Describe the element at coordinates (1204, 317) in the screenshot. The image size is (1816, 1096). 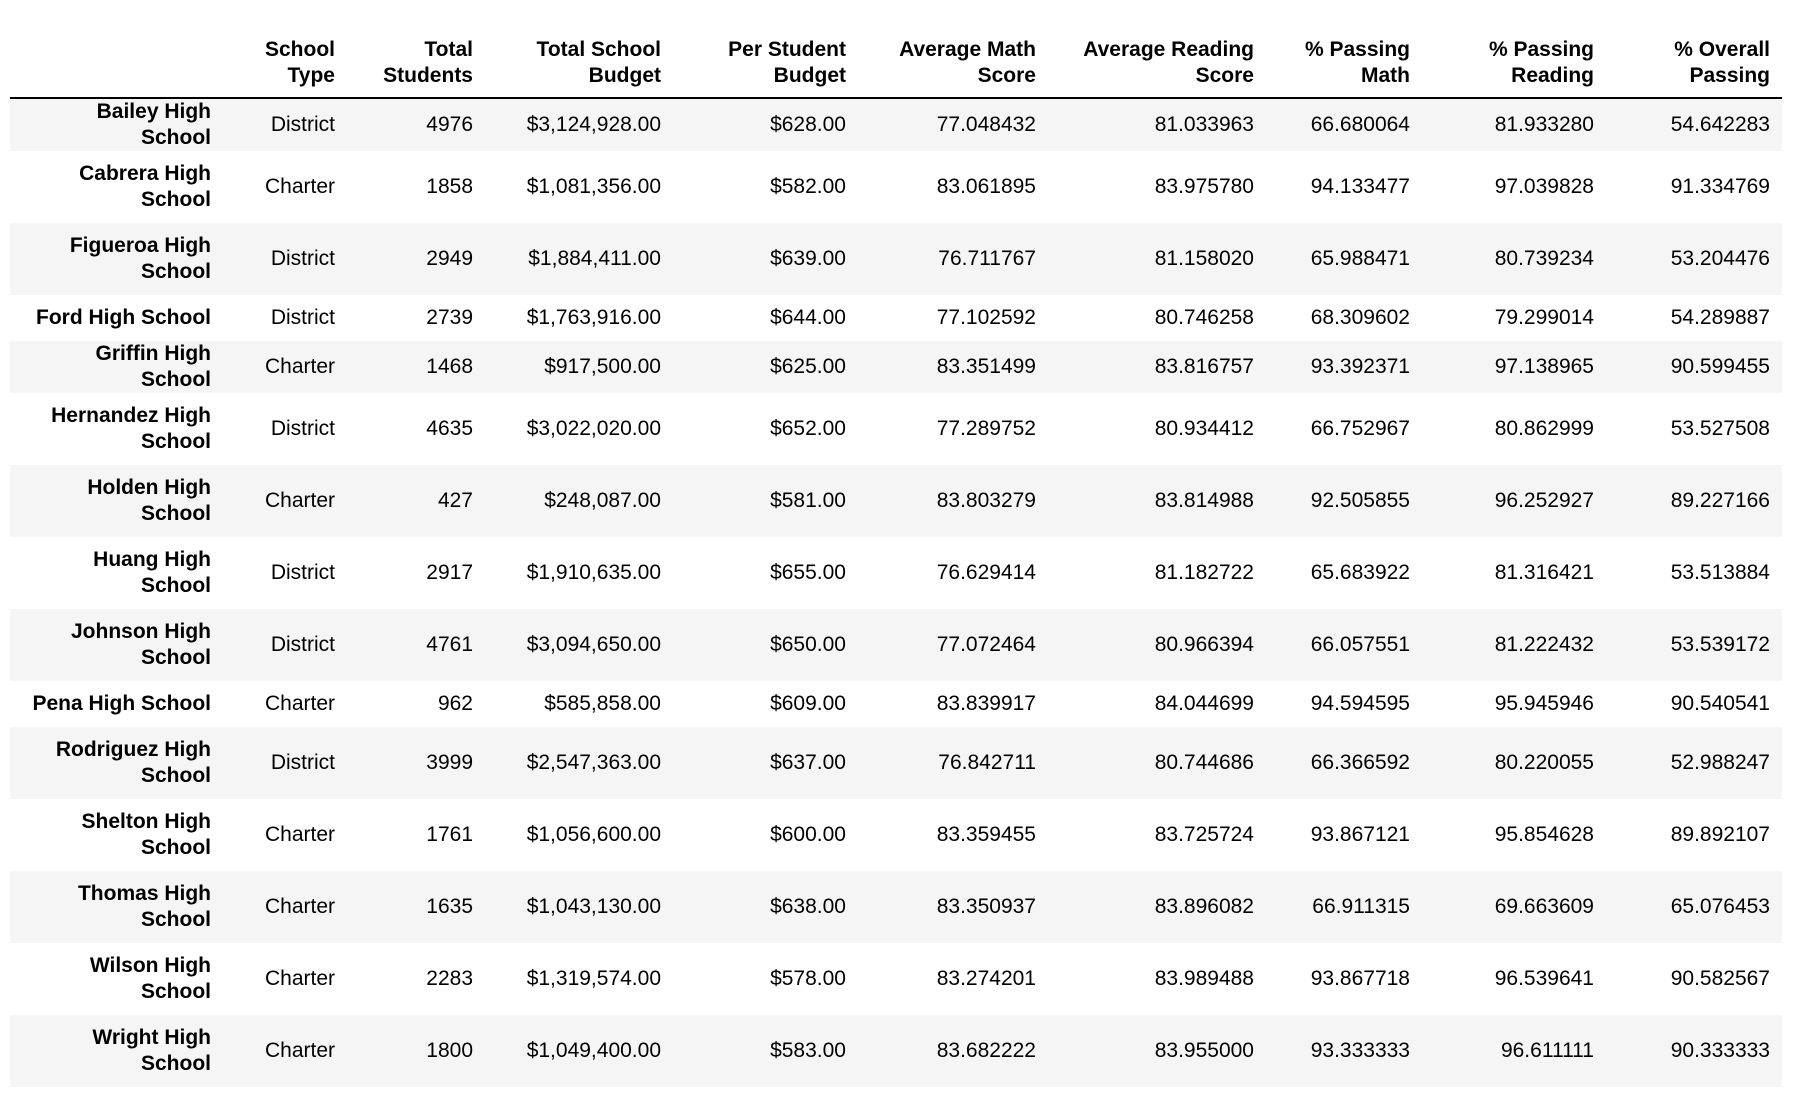
I see `average-reading-score-cell: 80.746258` at that location.